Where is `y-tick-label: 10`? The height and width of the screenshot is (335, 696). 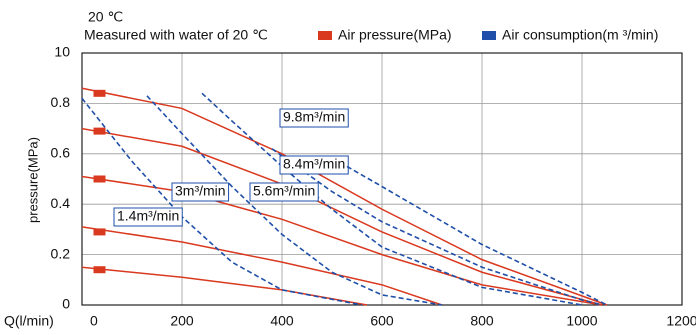 y-tick-label: 10 is located at coordinates (62, 52).